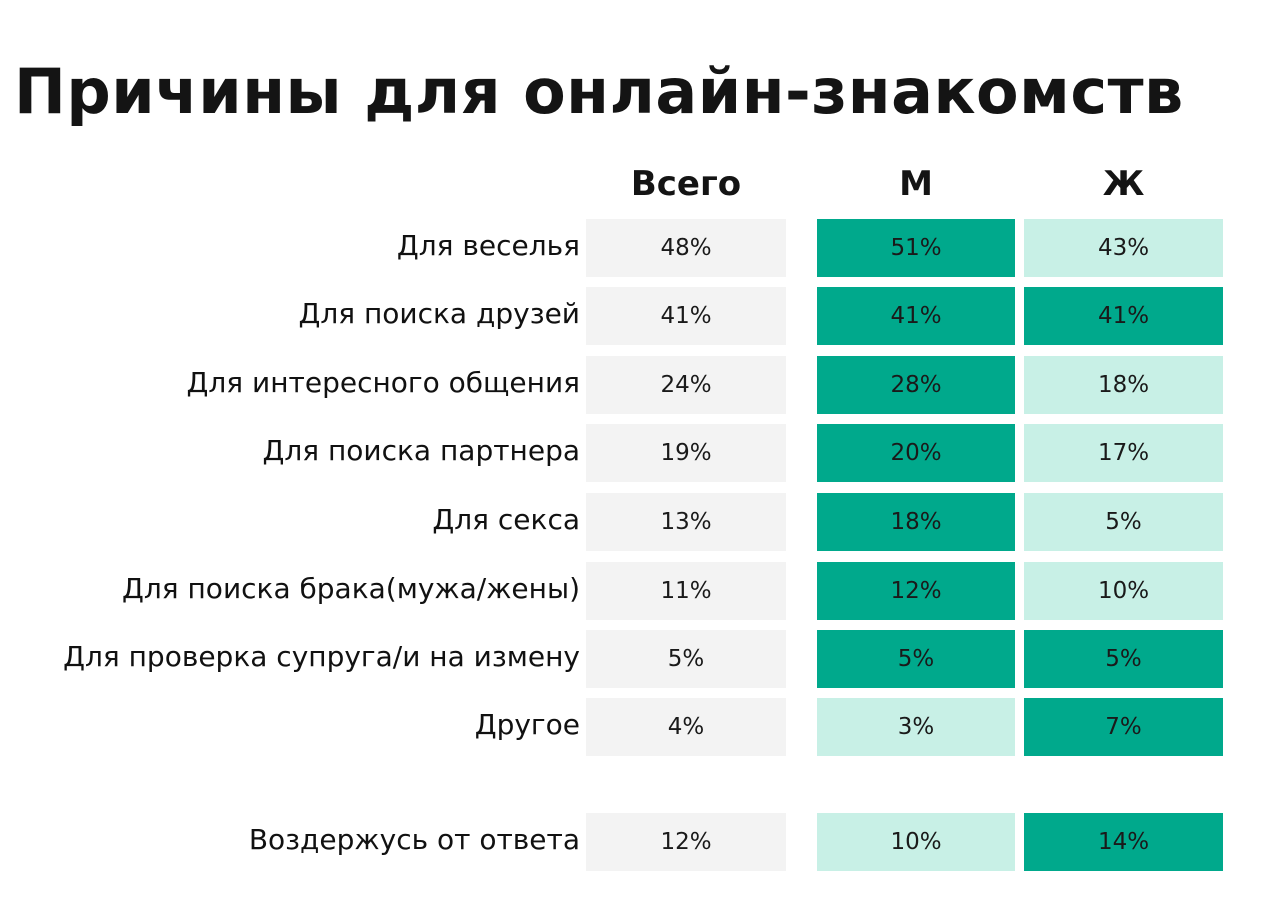 This screenshot has height=924, width=1276. What do you see at coordinates (439, 313) in the screenshot?
I see `row-label: Для поиска друзей` at bounding box center [439, 313].